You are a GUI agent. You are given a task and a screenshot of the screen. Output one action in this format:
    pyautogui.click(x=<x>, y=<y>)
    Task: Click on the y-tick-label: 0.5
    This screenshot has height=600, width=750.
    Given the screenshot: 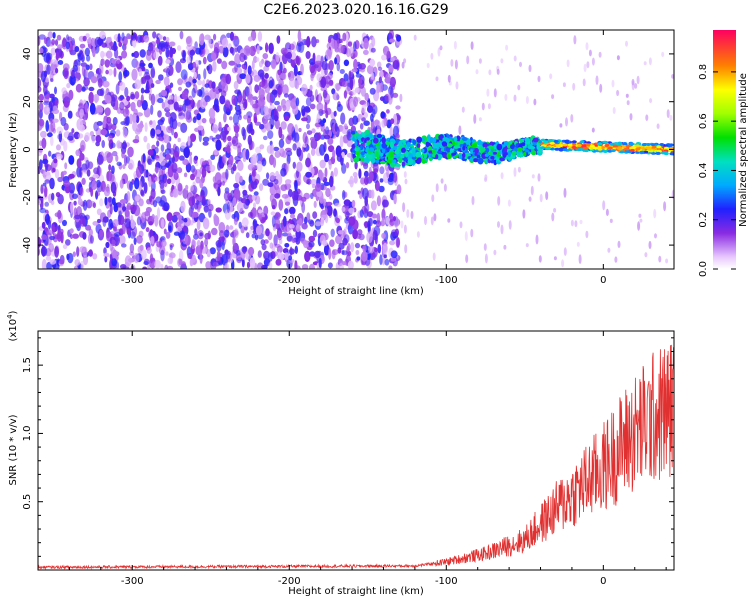 What is the action you would take?
    pyautogui.click(x=27, y=502)
    